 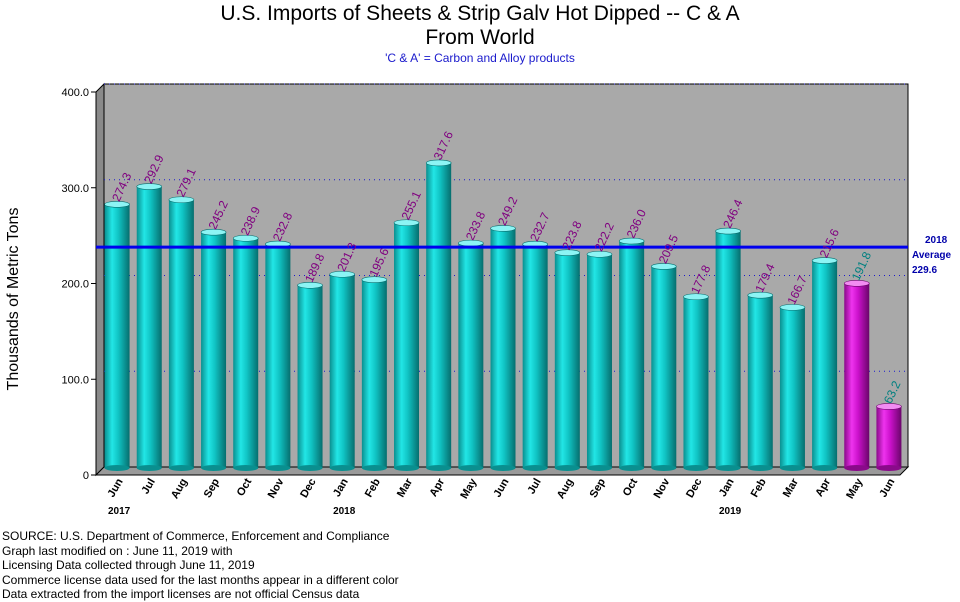 What do you see at coordinates (100, 279) in the screenshot?
I see `plot-left-wall` at bounding box center [100, 279].